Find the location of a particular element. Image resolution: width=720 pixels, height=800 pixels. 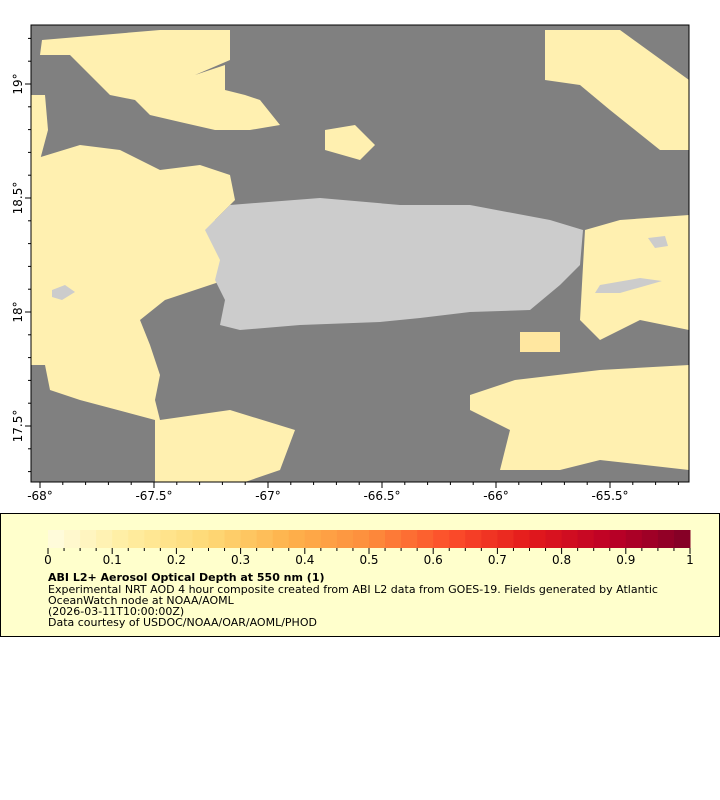

colorbar-tick-label: 0.5 is located at coordinates (368, 560).